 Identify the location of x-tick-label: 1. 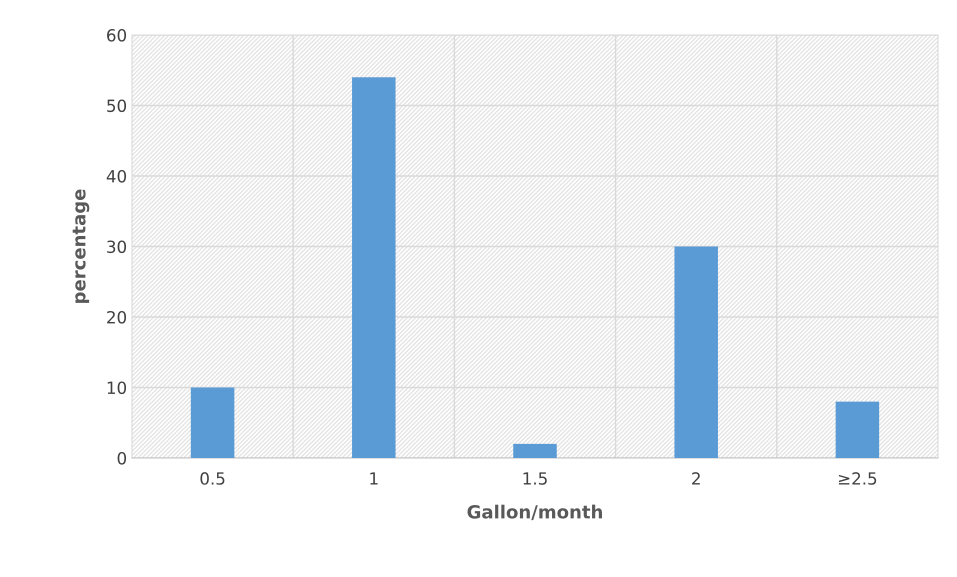
(374, 478).